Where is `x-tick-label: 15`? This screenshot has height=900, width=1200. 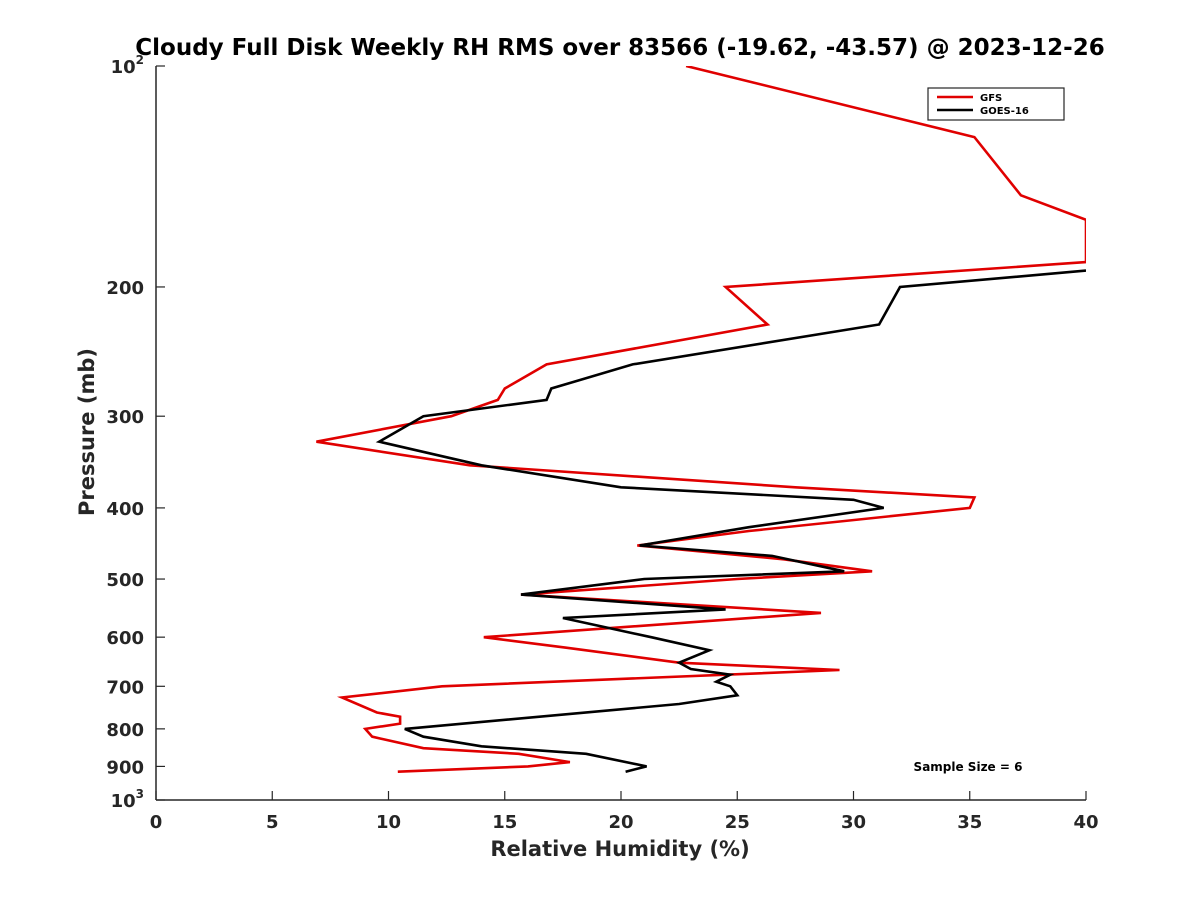 x-tick-label: 15 is located at coordinates (504, 822).